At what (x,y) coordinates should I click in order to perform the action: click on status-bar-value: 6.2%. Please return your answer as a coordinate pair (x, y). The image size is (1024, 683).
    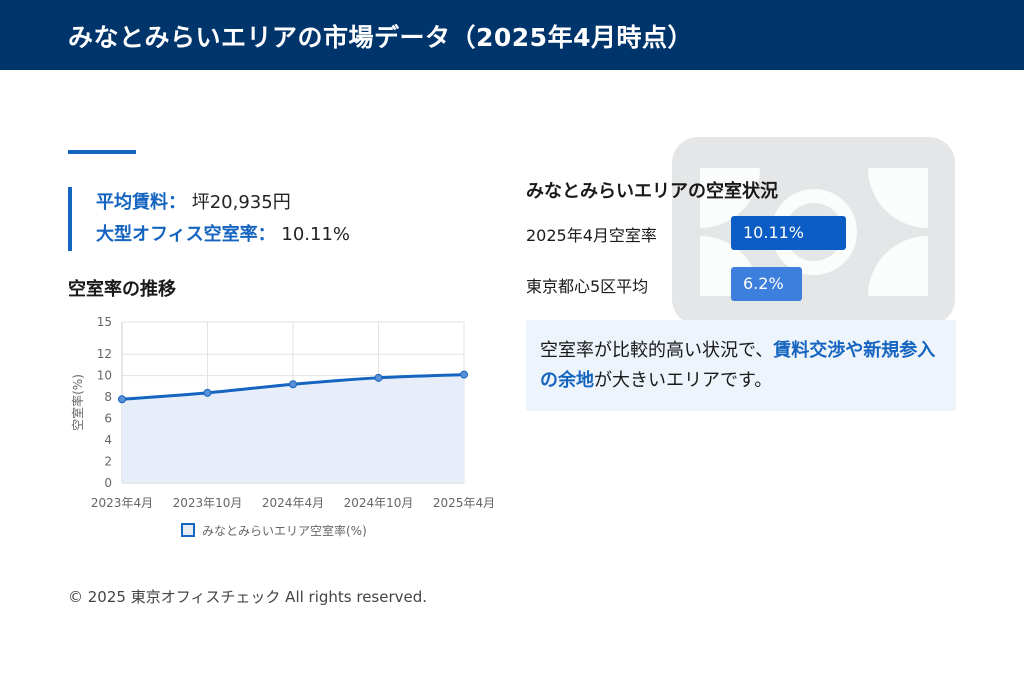
    Looking at the image, I should click on (763, 283).